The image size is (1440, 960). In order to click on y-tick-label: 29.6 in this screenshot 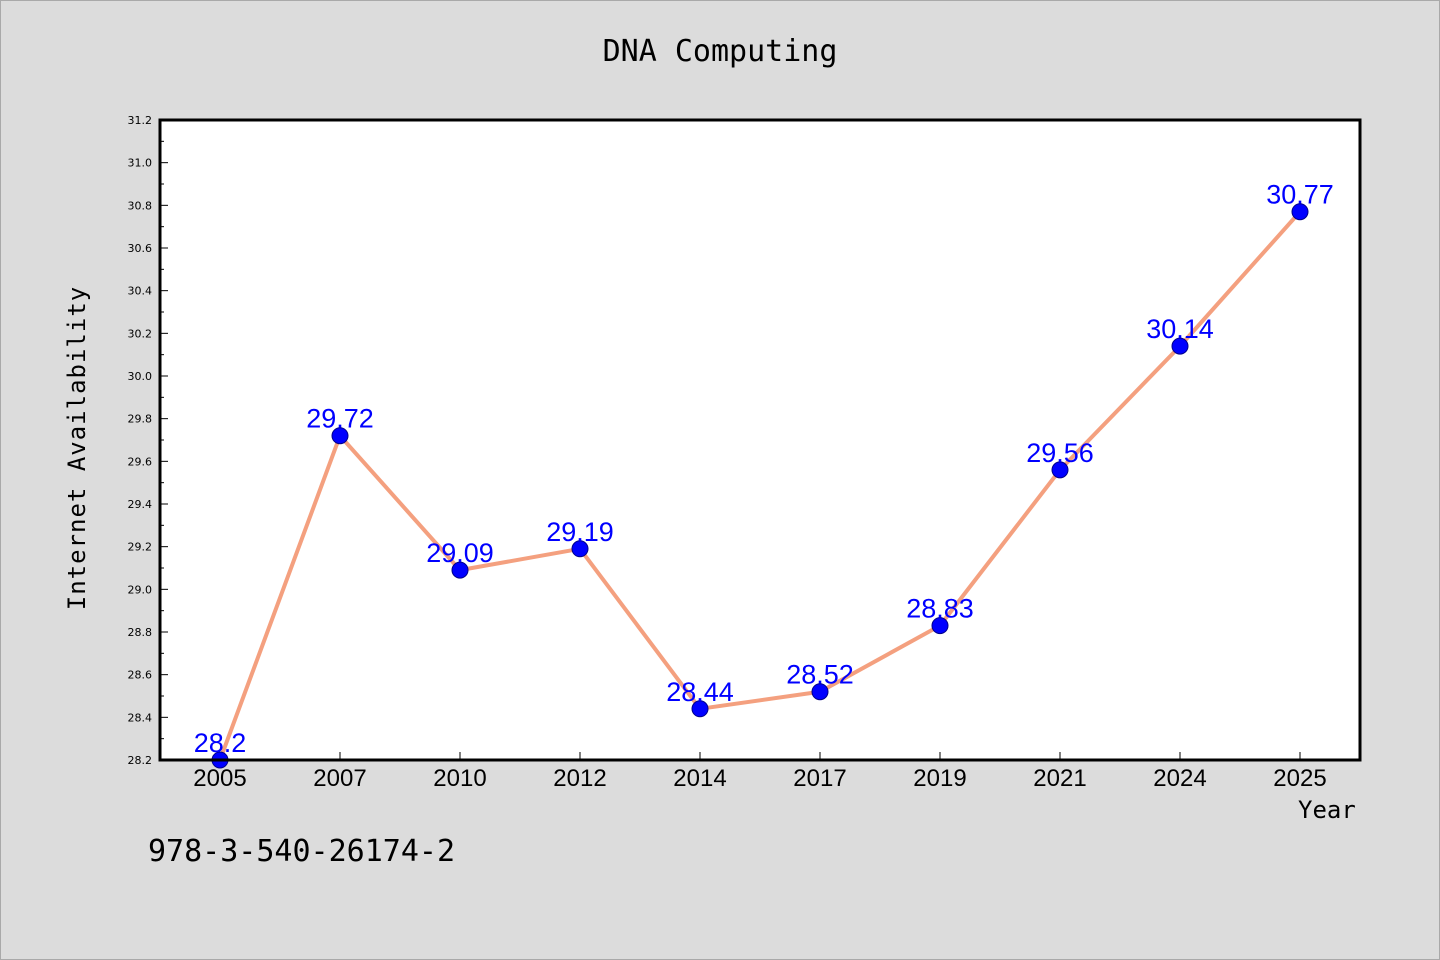, I will do `click(140, 461)`.